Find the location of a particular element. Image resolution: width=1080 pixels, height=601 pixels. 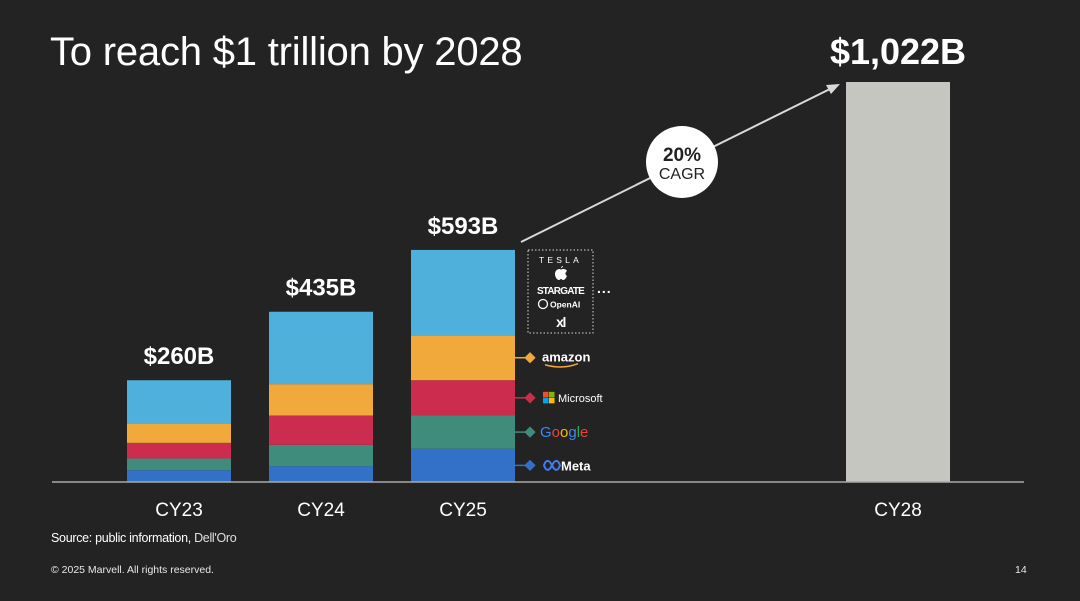

bar-segment-cy24-other is located at coordinates (321, 348).